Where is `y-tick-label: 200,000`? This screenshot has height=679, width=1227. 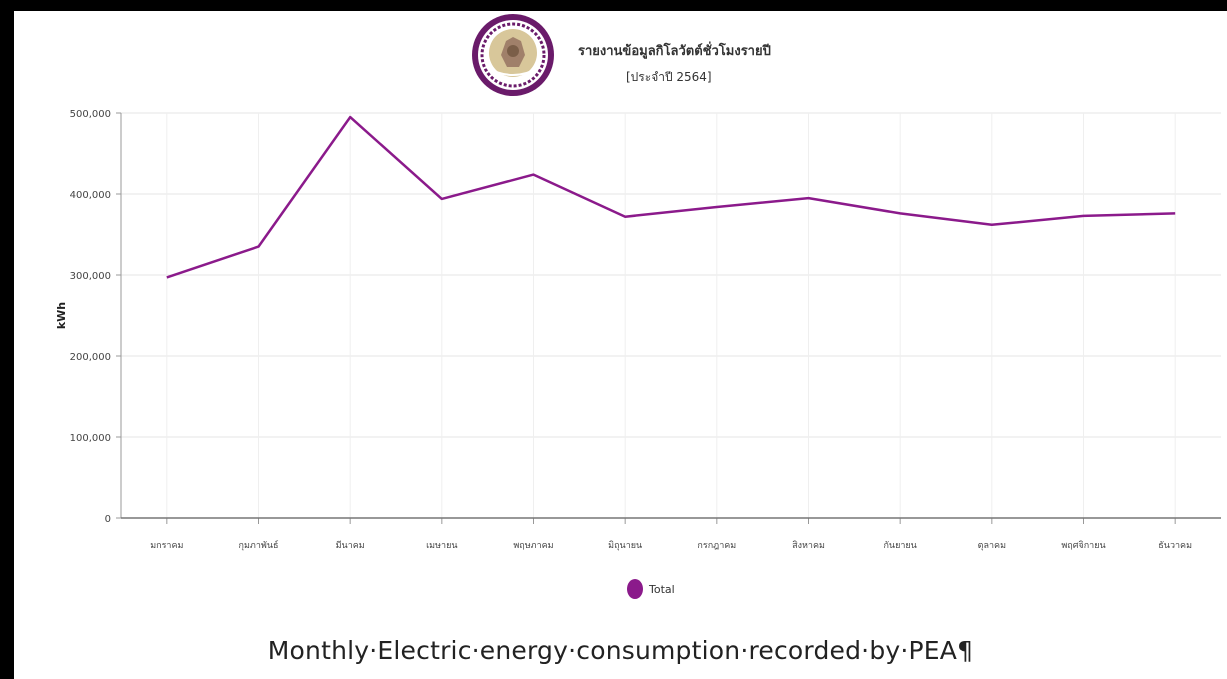 y-tick-label: 200,000 is located at coordinates (90, 357).